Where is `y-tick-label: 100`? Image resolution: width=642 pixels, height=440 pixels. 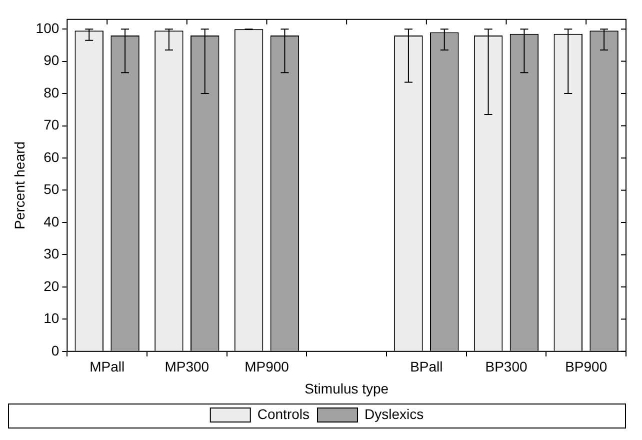
y-tick-label: 100 is located at coordinates (48, 28).